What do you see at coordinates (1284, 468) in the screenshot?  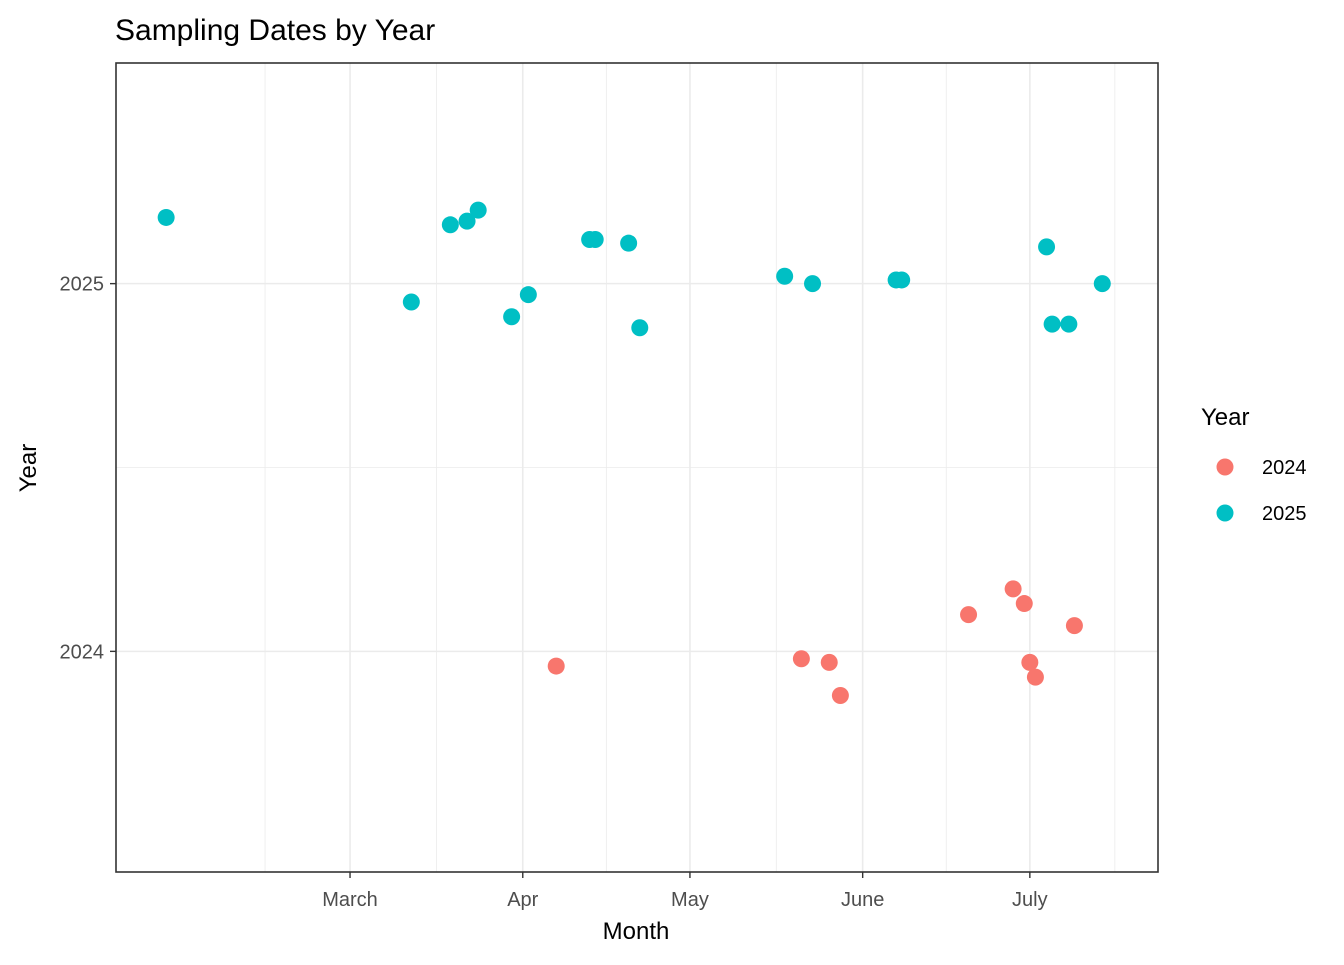 I see `legend-label-2024: 2024` at bounding box center [1284, 468].